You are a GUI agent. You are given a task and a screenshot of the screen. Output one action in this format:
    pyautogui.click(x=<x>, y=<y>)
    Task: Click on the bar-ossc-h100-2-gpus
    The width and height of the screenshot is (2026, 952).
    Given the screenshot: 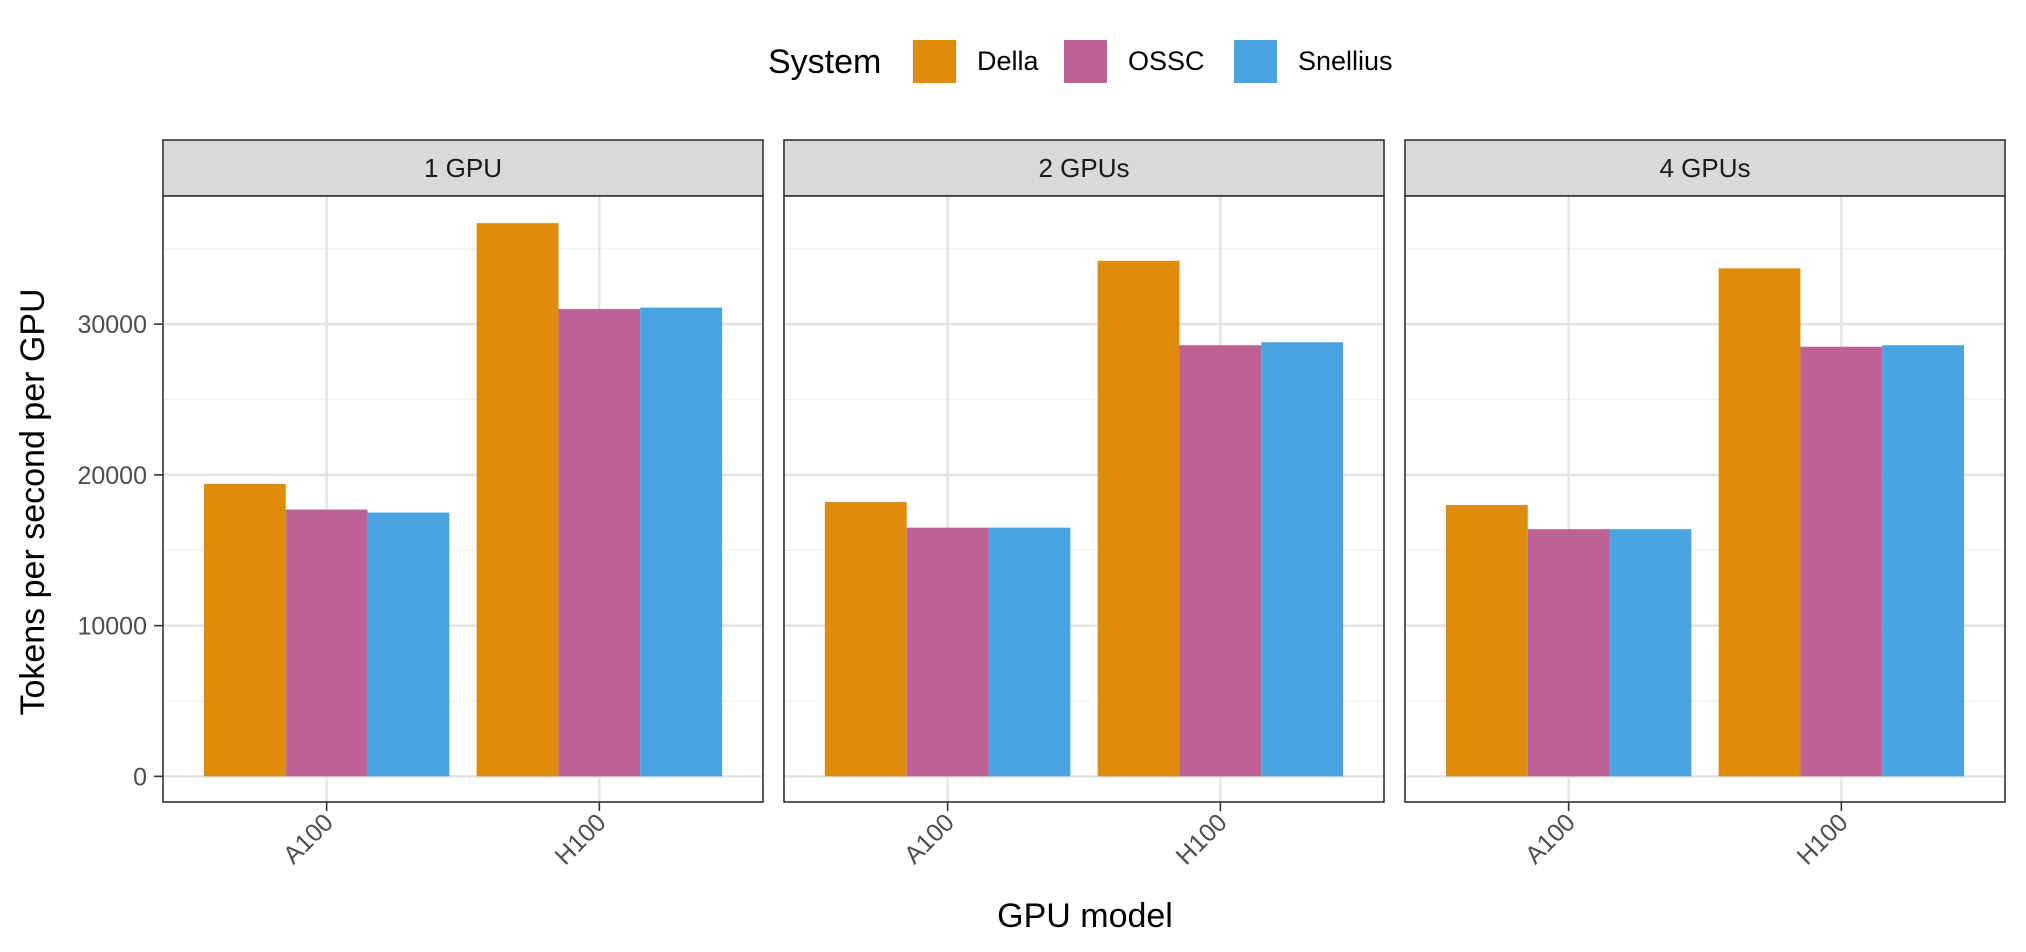 What is the action you would take?
    pyautogui.click(x=1220, y=561)
    